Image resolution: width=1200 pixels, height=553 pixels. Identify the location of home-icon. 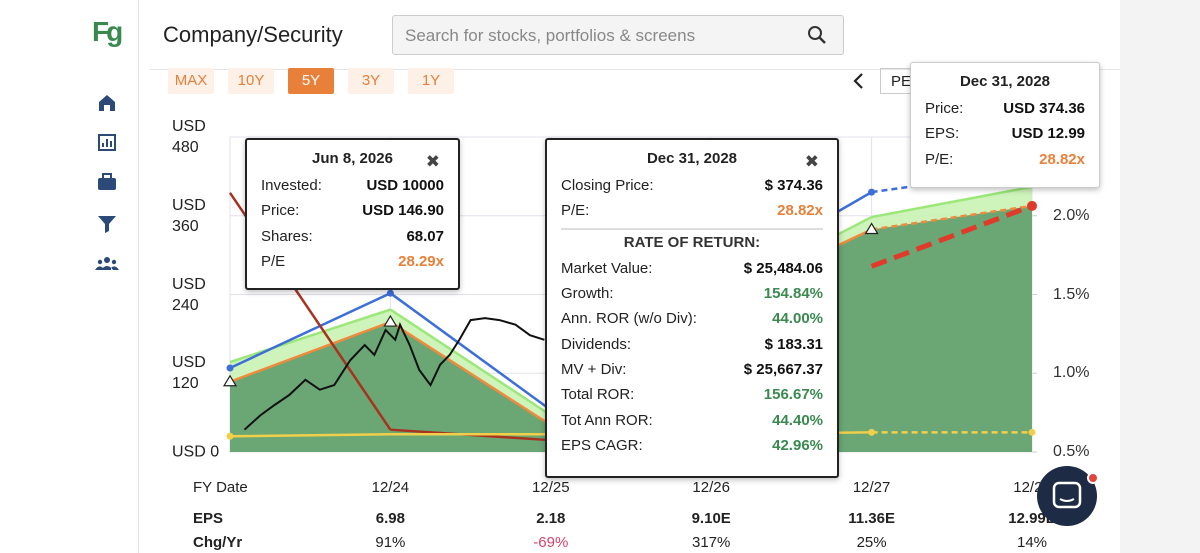
(107, 103).